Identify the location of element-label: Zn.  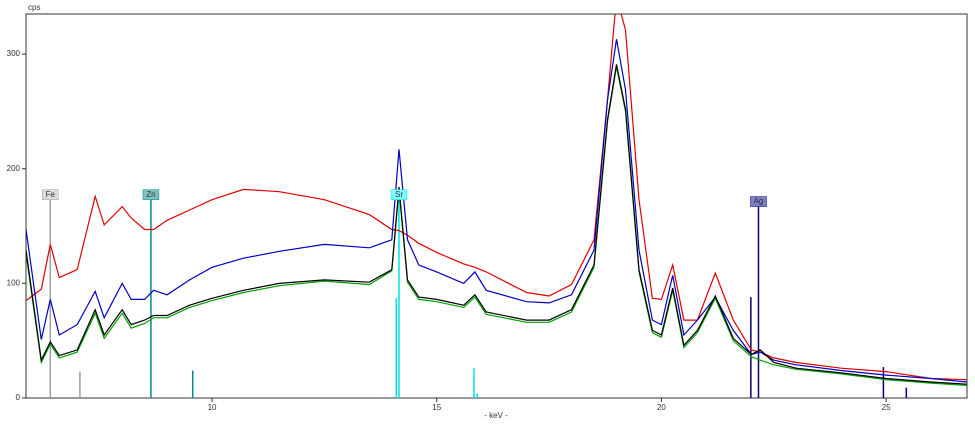
(150, 194).